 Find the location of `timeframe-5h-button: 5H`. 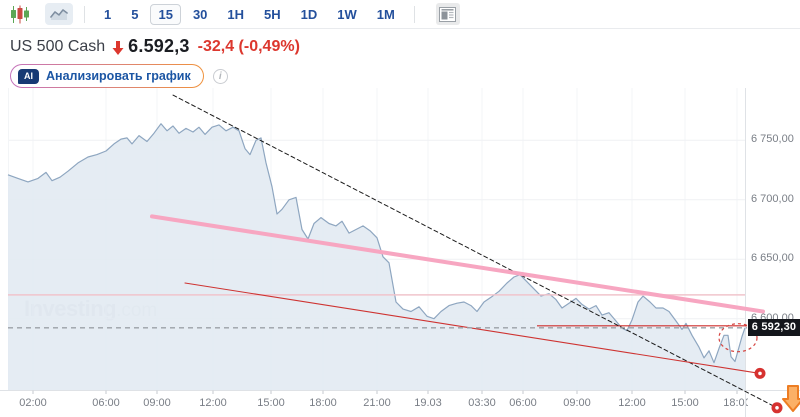

timeframe-5h-button: 5H is located at coordinates (272, 14).